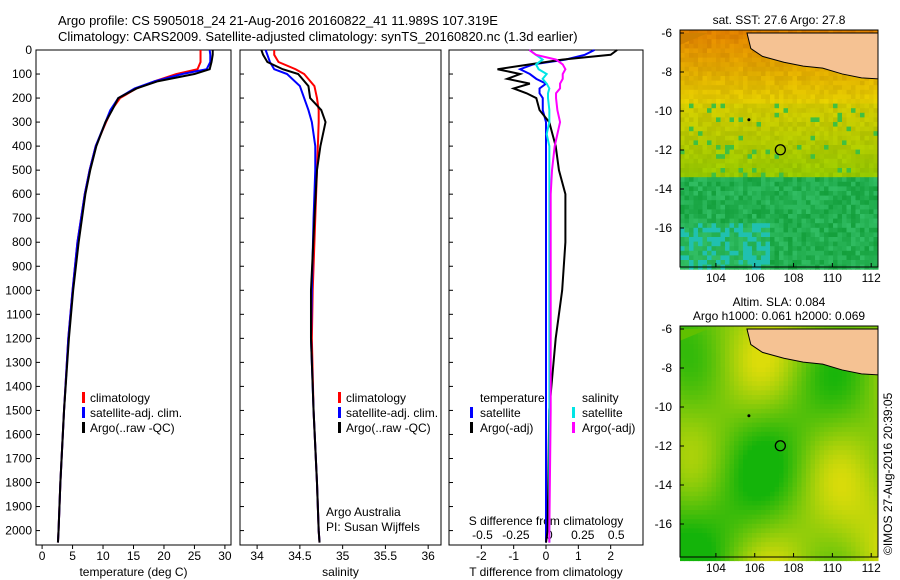 This screenshot has width=900, height=580. I want to click on salinity-xtick-label: 34.5, so click(300, 556).